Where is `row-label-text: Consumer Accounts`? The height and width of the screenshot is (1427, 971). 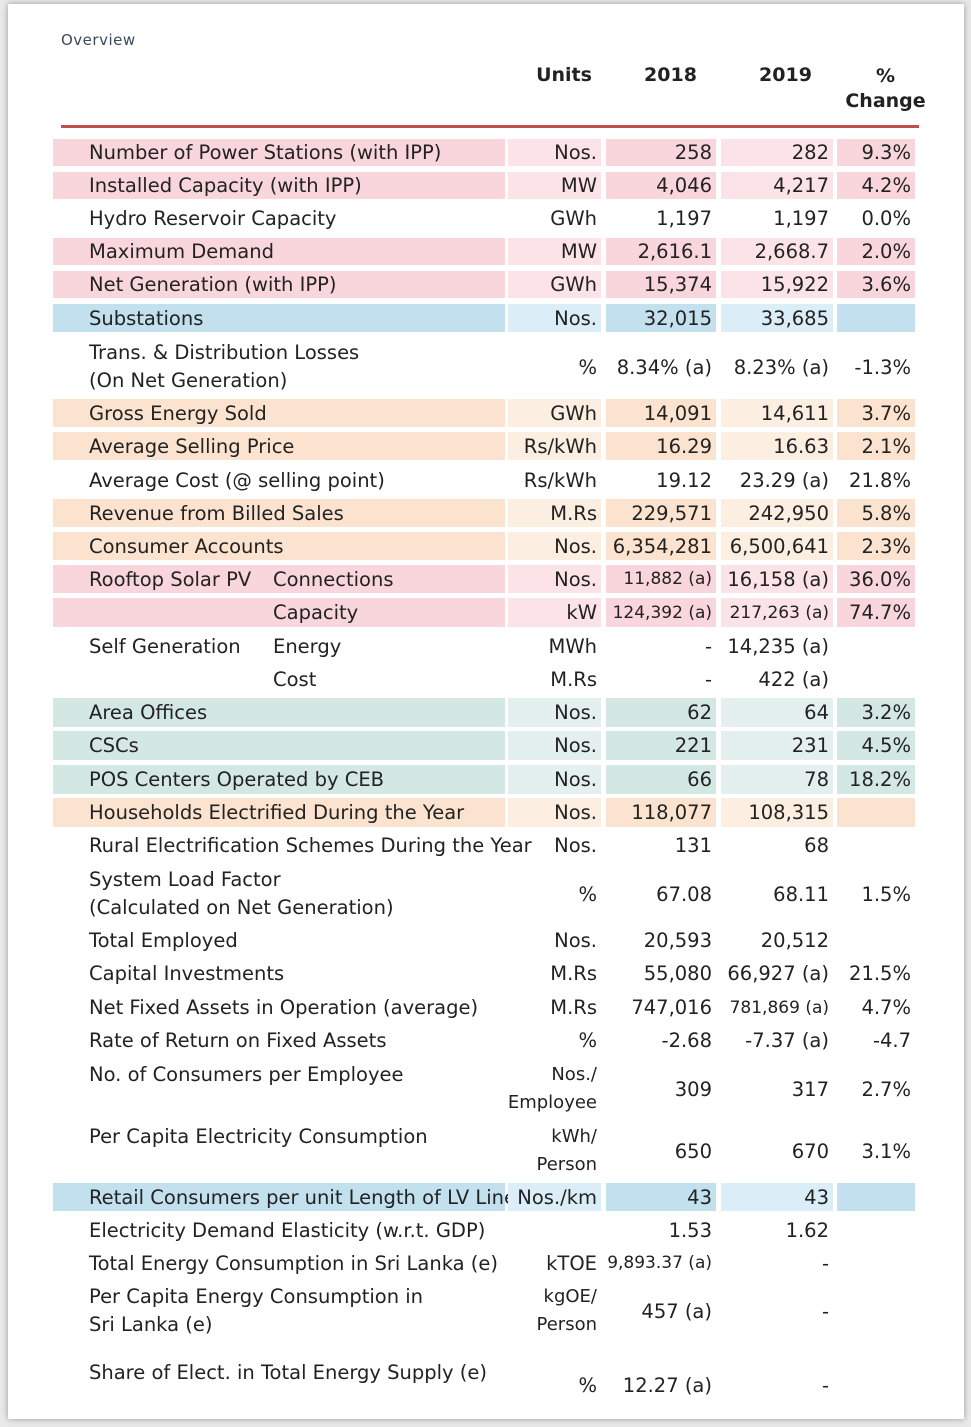
row-label-text: Consumer Accounts is located at coordinates (186, 546).